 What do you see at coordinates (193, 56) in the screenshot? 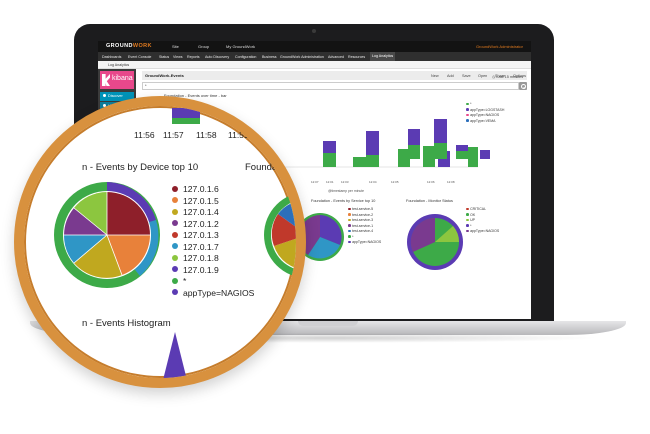
I see `nav-reports: Reports` at bounding box center [193, 56].